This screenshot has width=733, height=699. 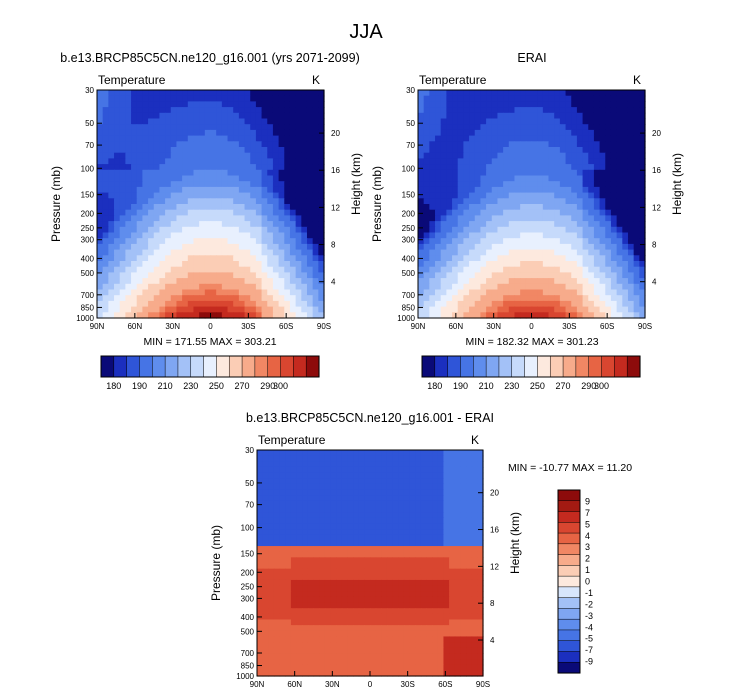 I want to click on y-tick-label: 30, so click(x=249, y=450).